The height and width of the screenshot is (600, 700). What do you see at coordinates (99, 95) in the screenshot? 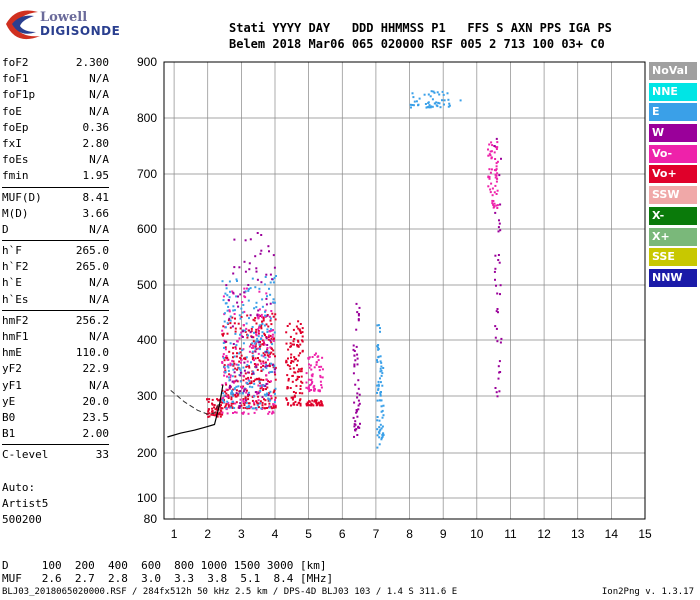
I see `param-value: N/A` at bounding box center [99, 95].